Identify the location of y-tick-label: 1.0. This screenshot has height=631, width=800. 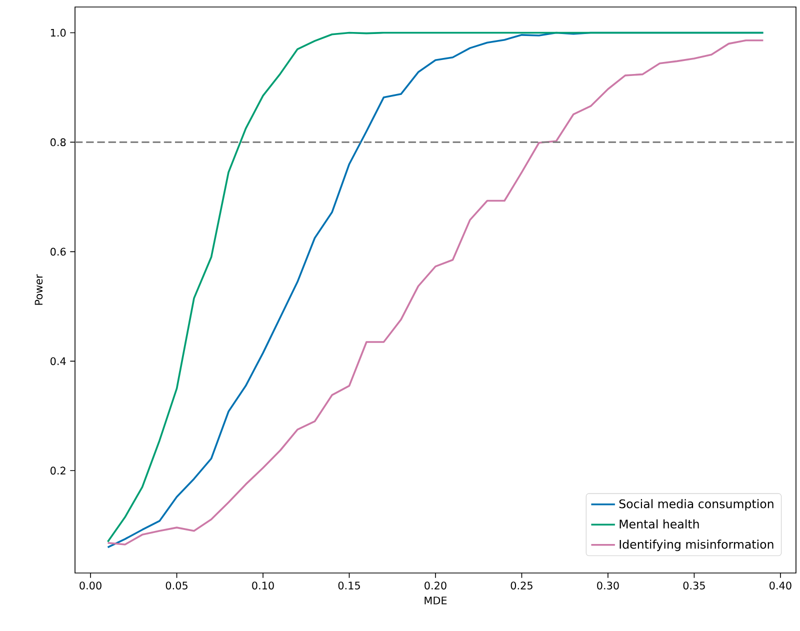
(58, 32).